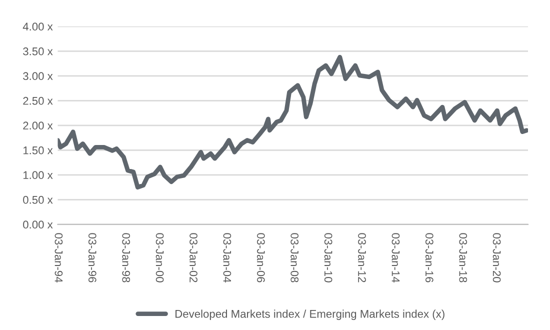 The height and width of the screenshot is (330, 550). I want to click on y-tick-label: 2.50 x, so click(38, 100).